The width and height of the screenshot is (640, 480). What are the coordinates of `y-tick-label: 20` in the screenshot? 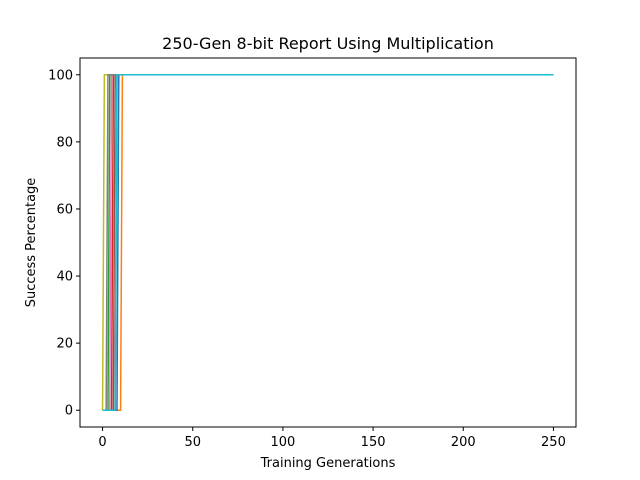 It's located at (64, 344).